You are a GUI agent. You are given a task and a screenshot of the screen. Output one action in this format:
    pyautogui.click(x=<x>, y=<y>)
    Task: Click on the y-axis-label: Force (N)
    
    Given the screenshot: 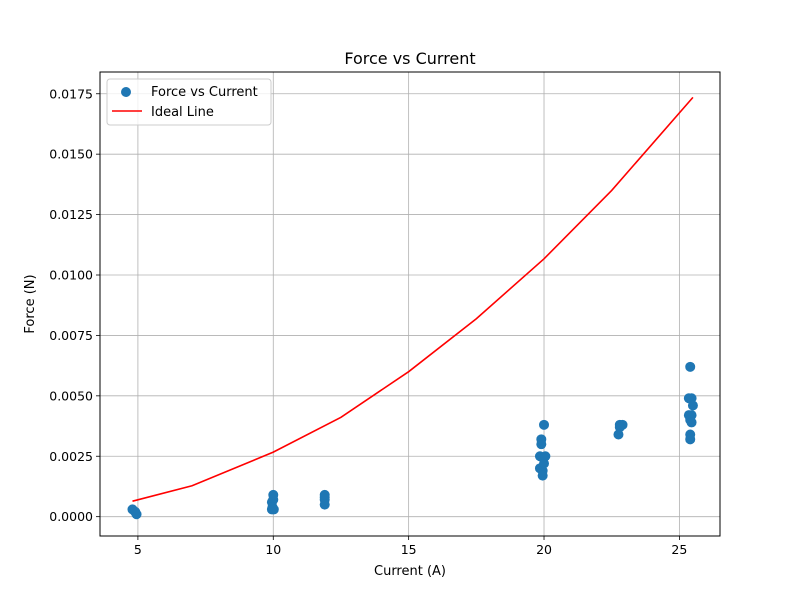 What is the action you would take?
    pyautogui.click(x=30, y=303)
    